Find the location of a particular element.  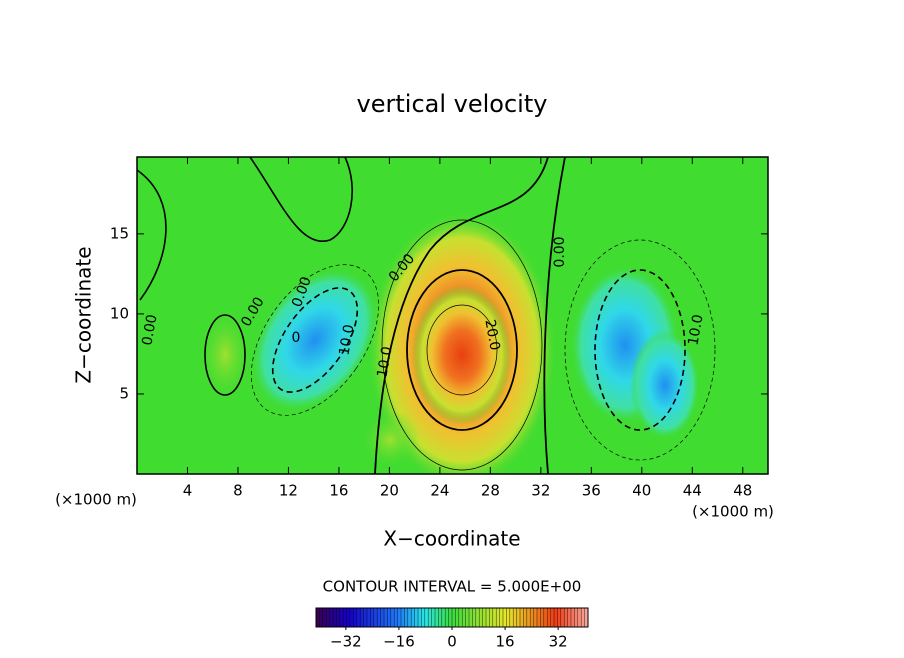

x-tick-label: 4 is located at coordinates (188, 491).